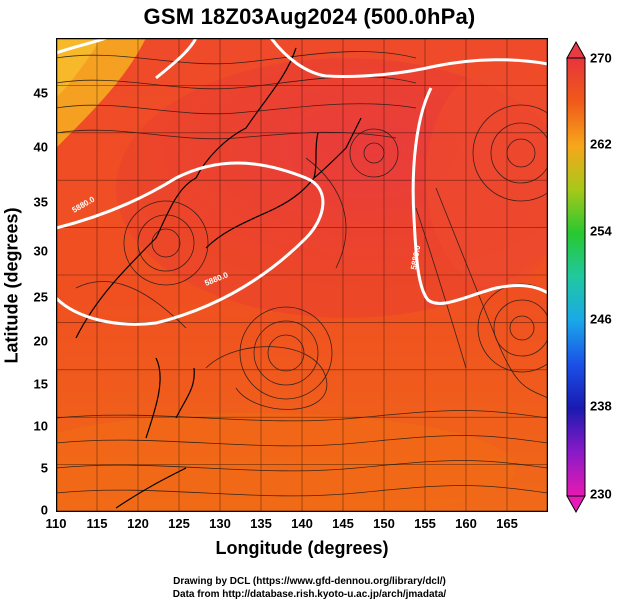 The width and height of the screenshot is (619, 605). Describe the element at coordinates (40, 251) in the screenshot. I see `y-tick-30: 30` at that location.